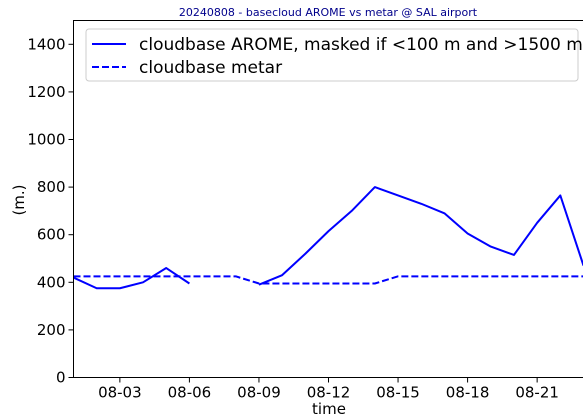 The image size is (583, 418). Describe the element at coordinates (468, 393) in the screenshot. I see `x-tick-label: 08-18` at that location.